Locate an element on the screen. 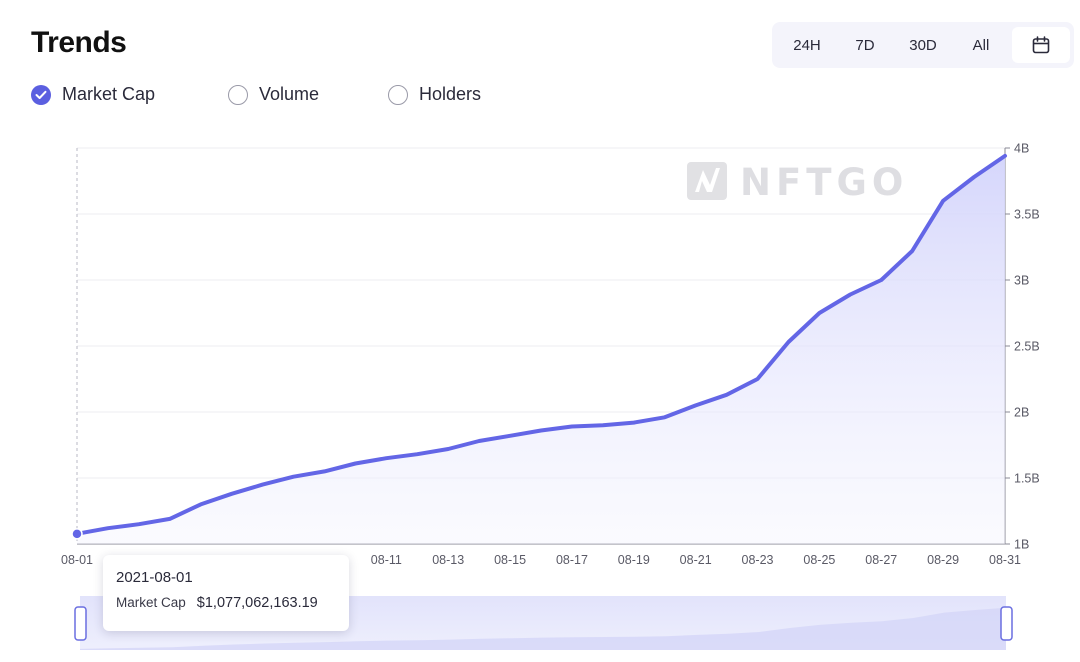 The width and height of the screenshot is (1080, 662). metric-holders: Holders is located at coordinates (434, 94).